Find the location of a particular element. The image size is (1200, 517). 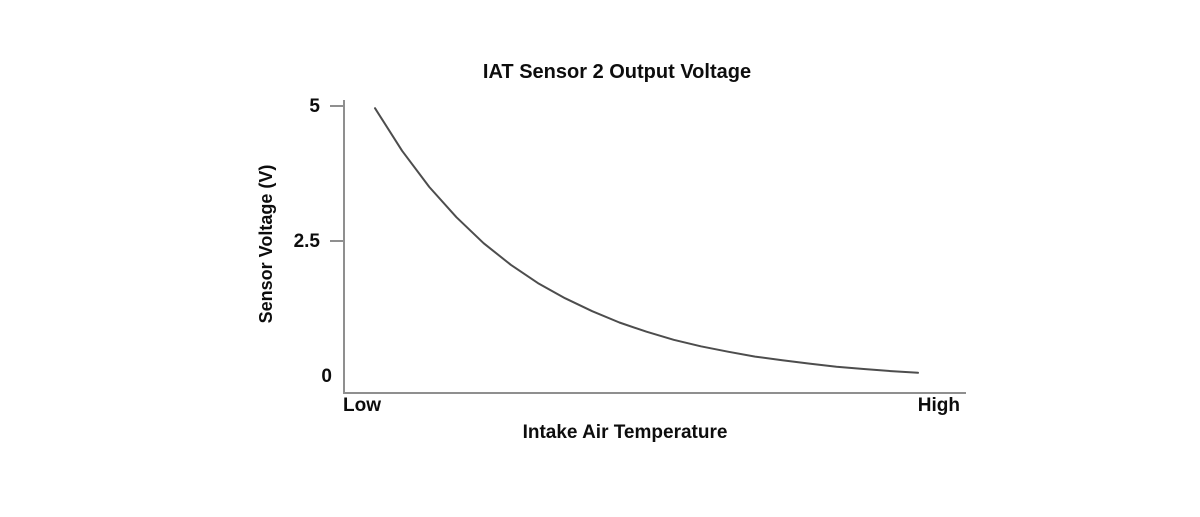

y-tick-label: 2.5 is located at coordinates (306, 241).